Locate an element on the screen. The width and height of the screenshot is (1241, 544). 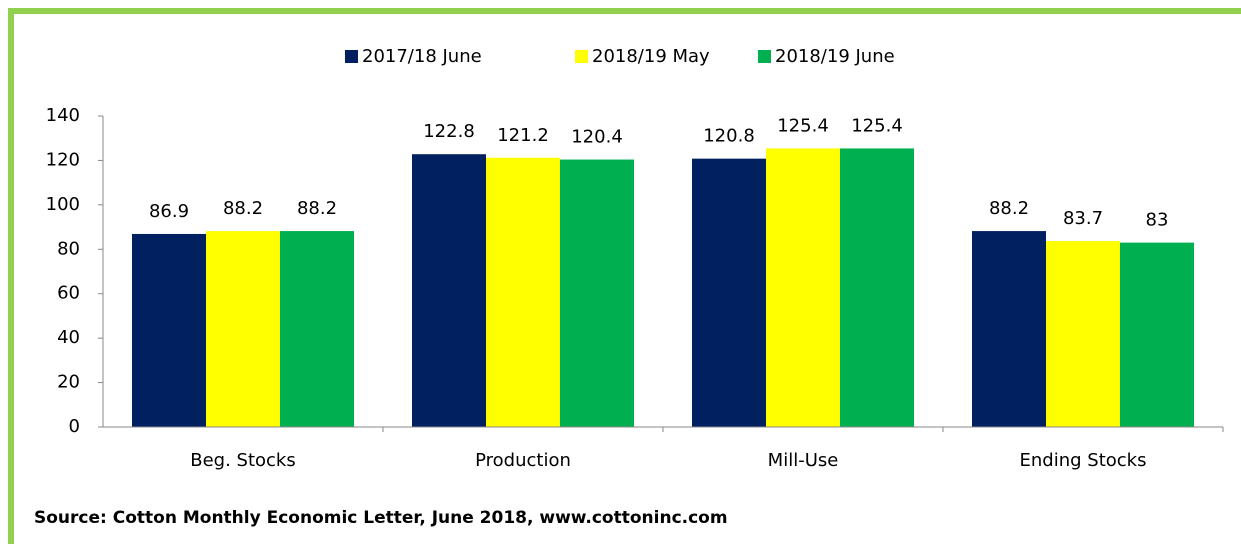
x-tick-label: Ending Stocks is located at coordinates (1083, 460).